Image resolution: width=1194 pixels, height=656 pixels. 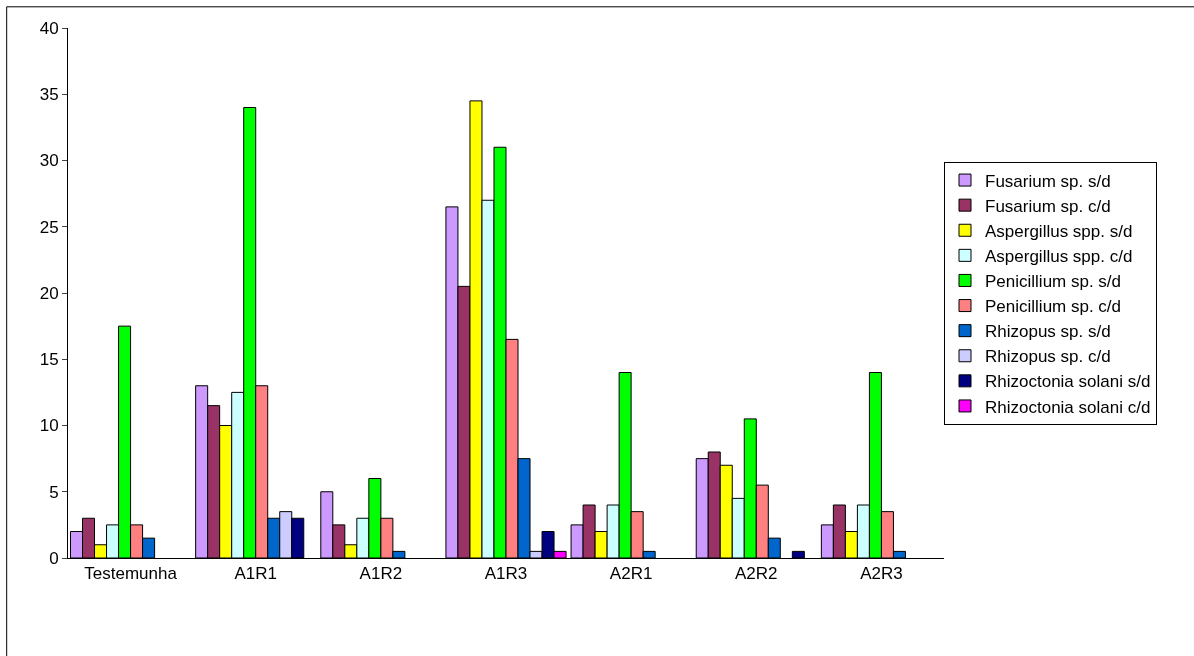 What do you see at coordinates (631, 574) in the screenshot?
I see `x-tick-label: A2R1` at bounding box center [631, 574].